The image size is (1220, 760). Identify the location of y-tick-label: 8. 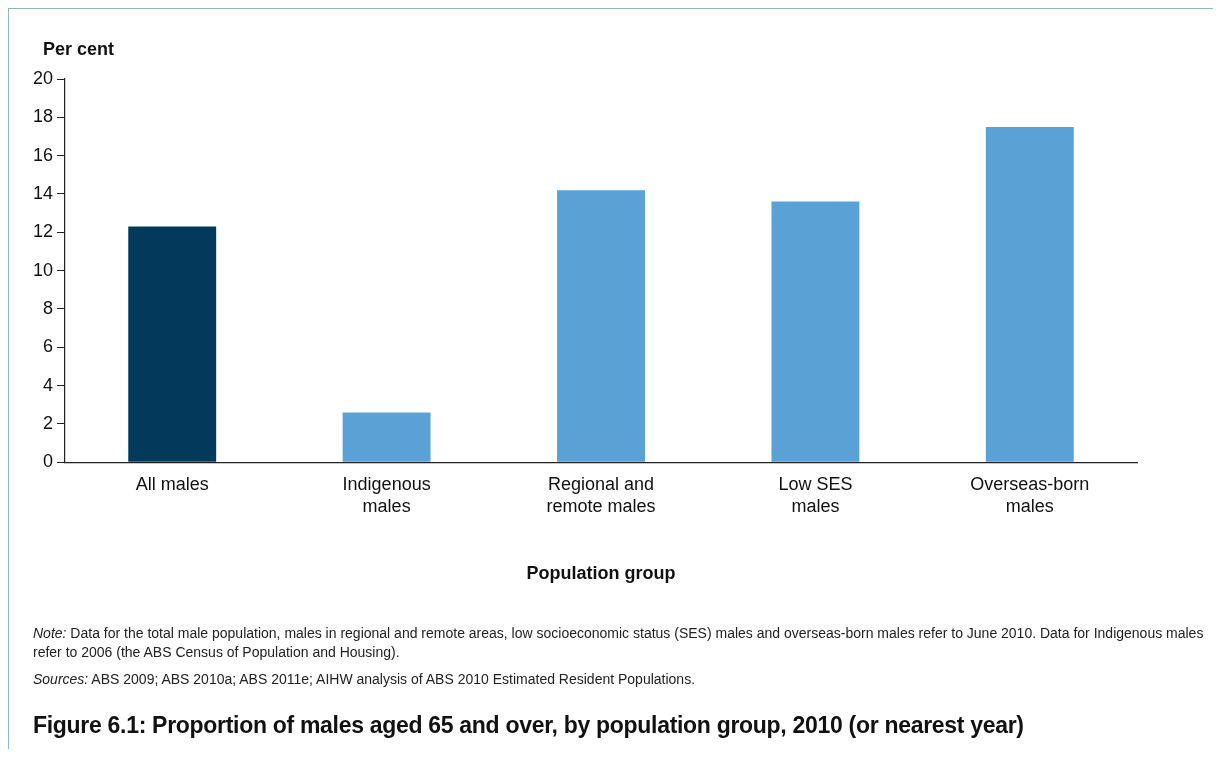
(48, 307).